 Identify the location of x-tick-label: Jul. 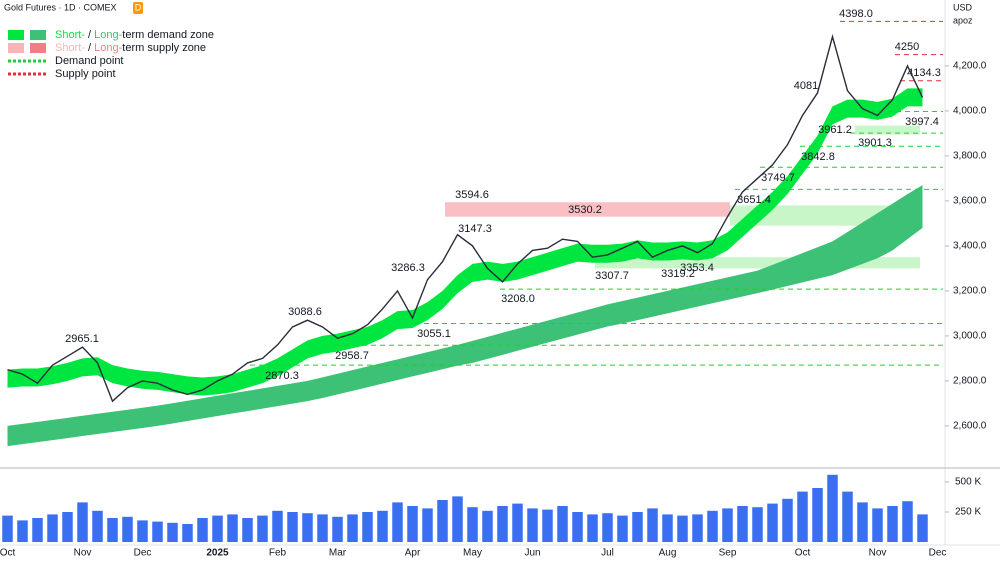
(607, 553).